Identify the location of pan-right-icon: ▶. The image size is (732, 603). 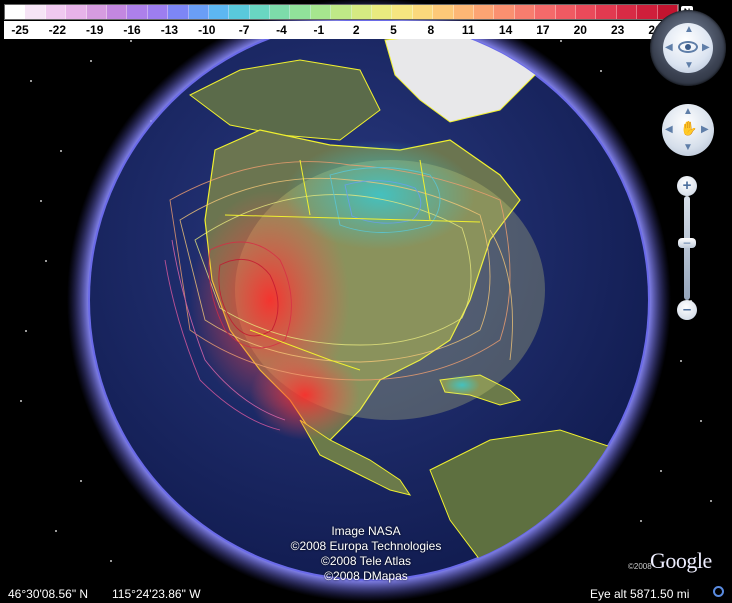
(705, 129).